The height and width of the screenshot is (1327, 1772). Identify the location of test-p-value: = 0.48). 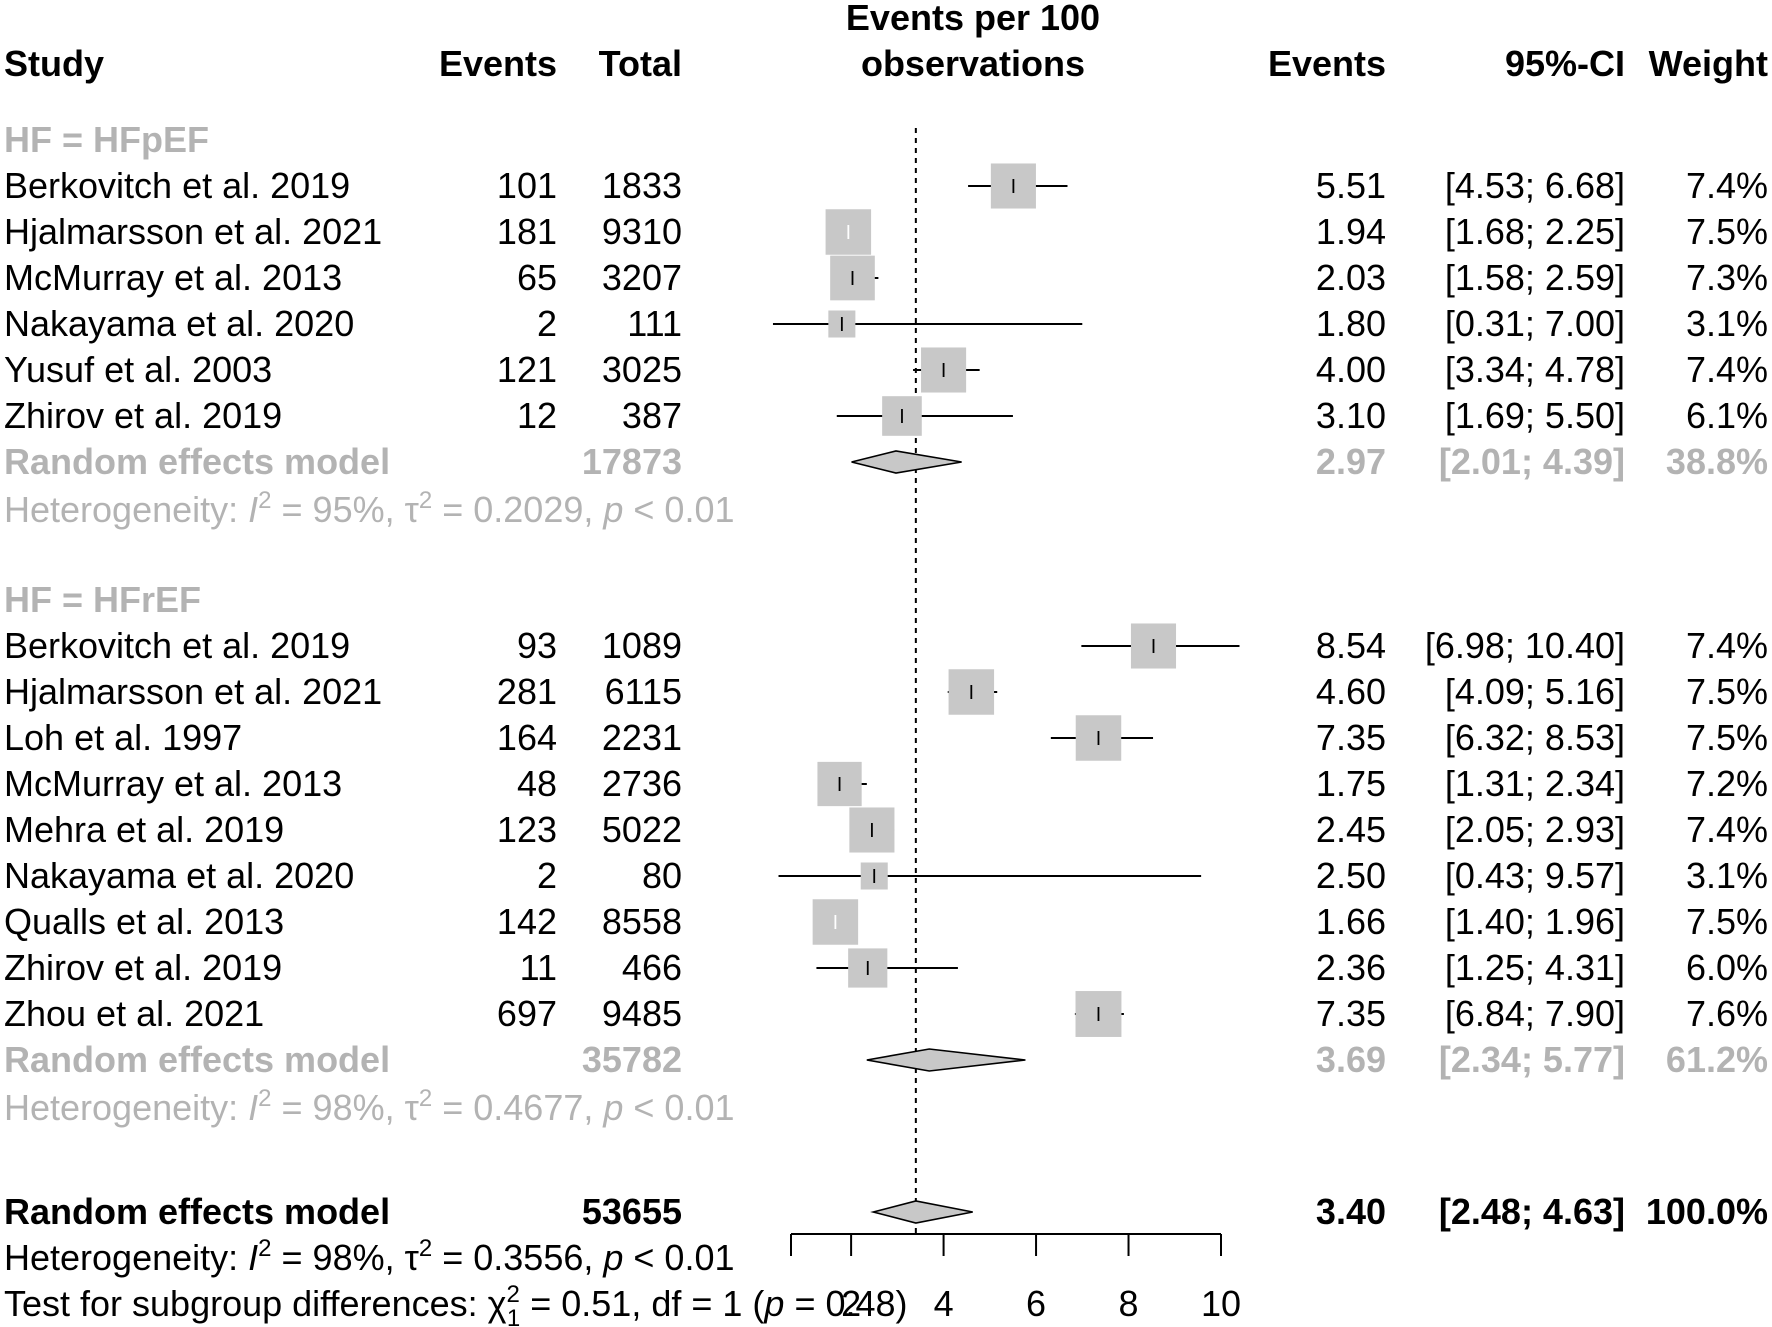
(845, 1303).